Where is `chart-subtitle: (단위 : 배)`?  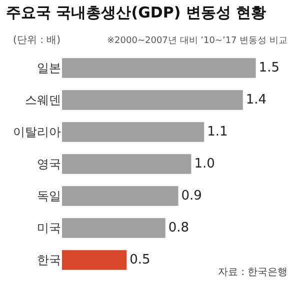 chart-subtitle: (단위 : 배) is located at coordinates (37, 40).